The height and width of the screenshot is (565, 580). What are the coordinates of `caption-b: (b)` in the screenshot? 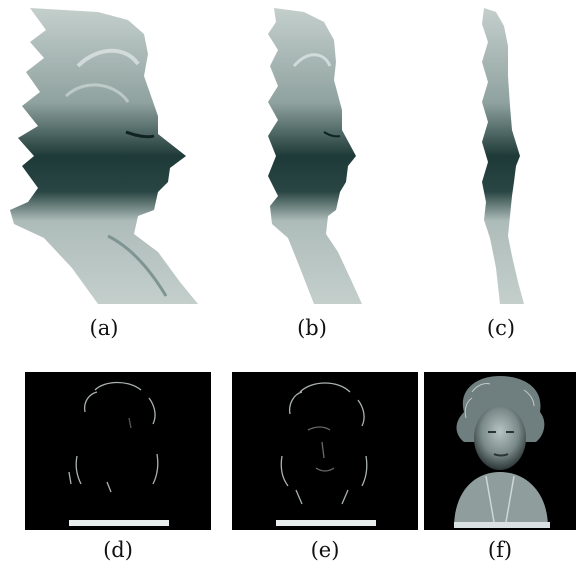 It's located at (312, 328).